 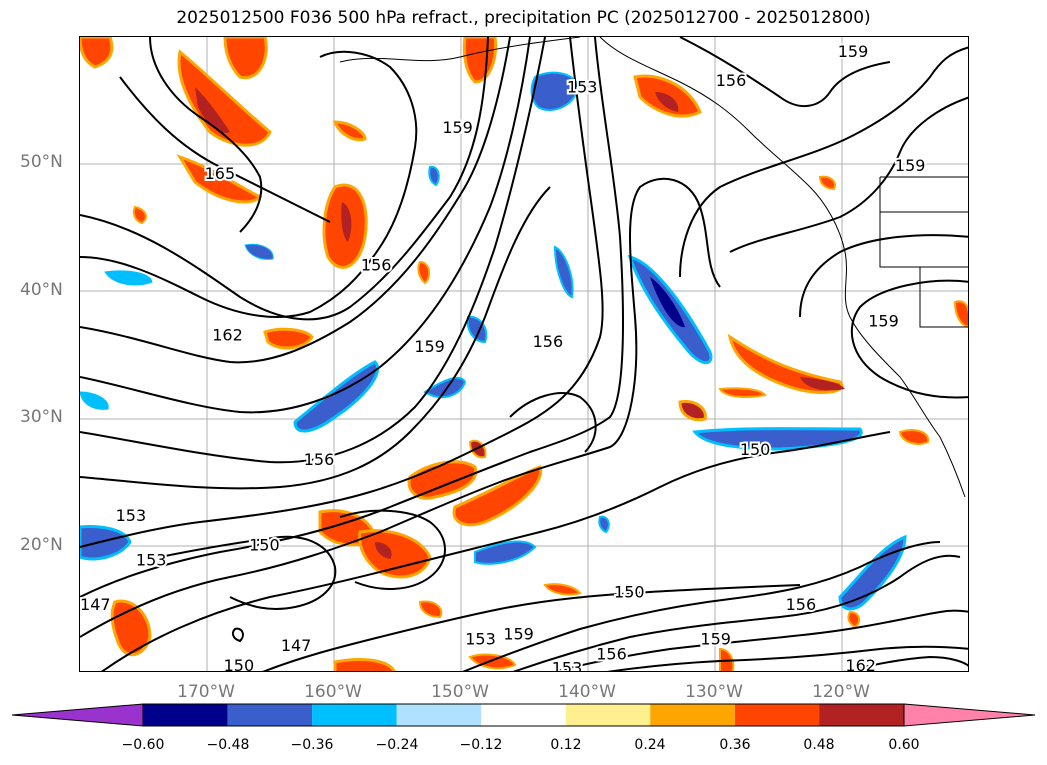 What do you see at coordinates (41, 162) in the screenshot?
I see `lat-label-50n: 50°N` at bounding box center [41, 162].